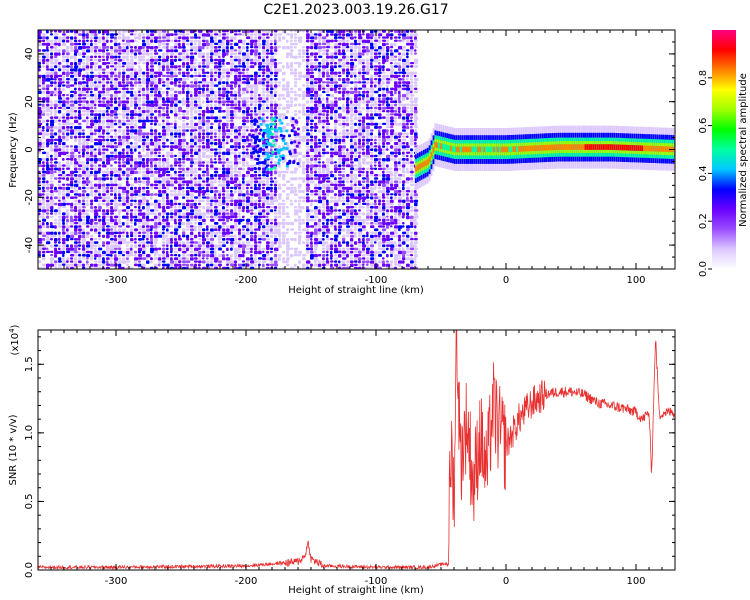 Image resolution: width=750 pixels, height=600 pixels. What do you see at coordinates (703, 269) in the screenshot?
I see `colorbar-tick-label: 0.0` at bounding box center [703, 269].